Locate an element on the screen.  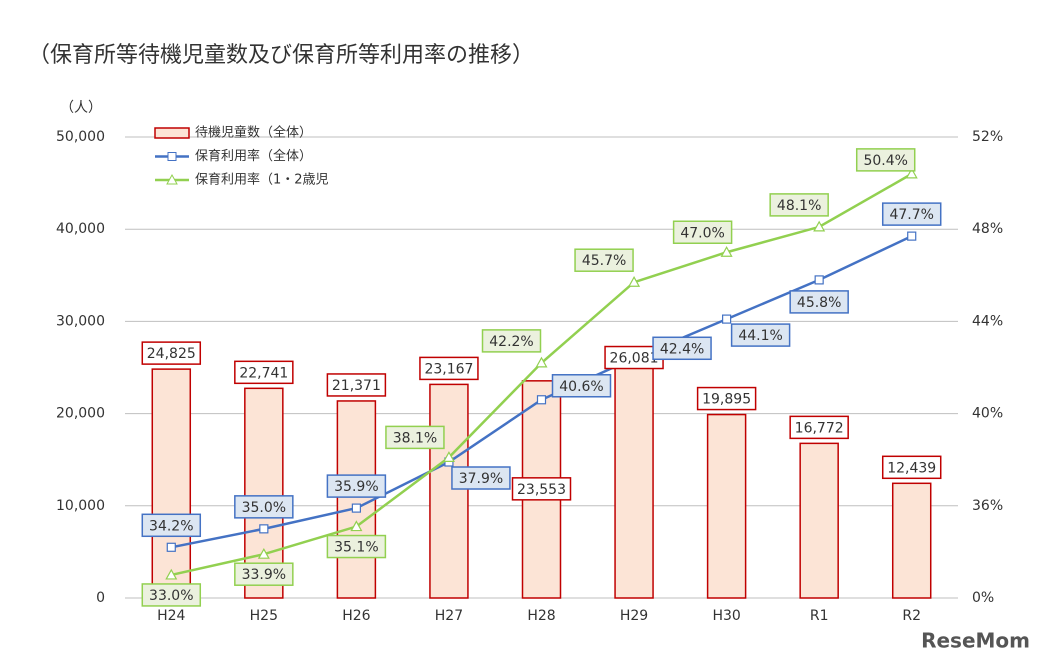
data-label: 45.8% is located at coordinates (819, 303).